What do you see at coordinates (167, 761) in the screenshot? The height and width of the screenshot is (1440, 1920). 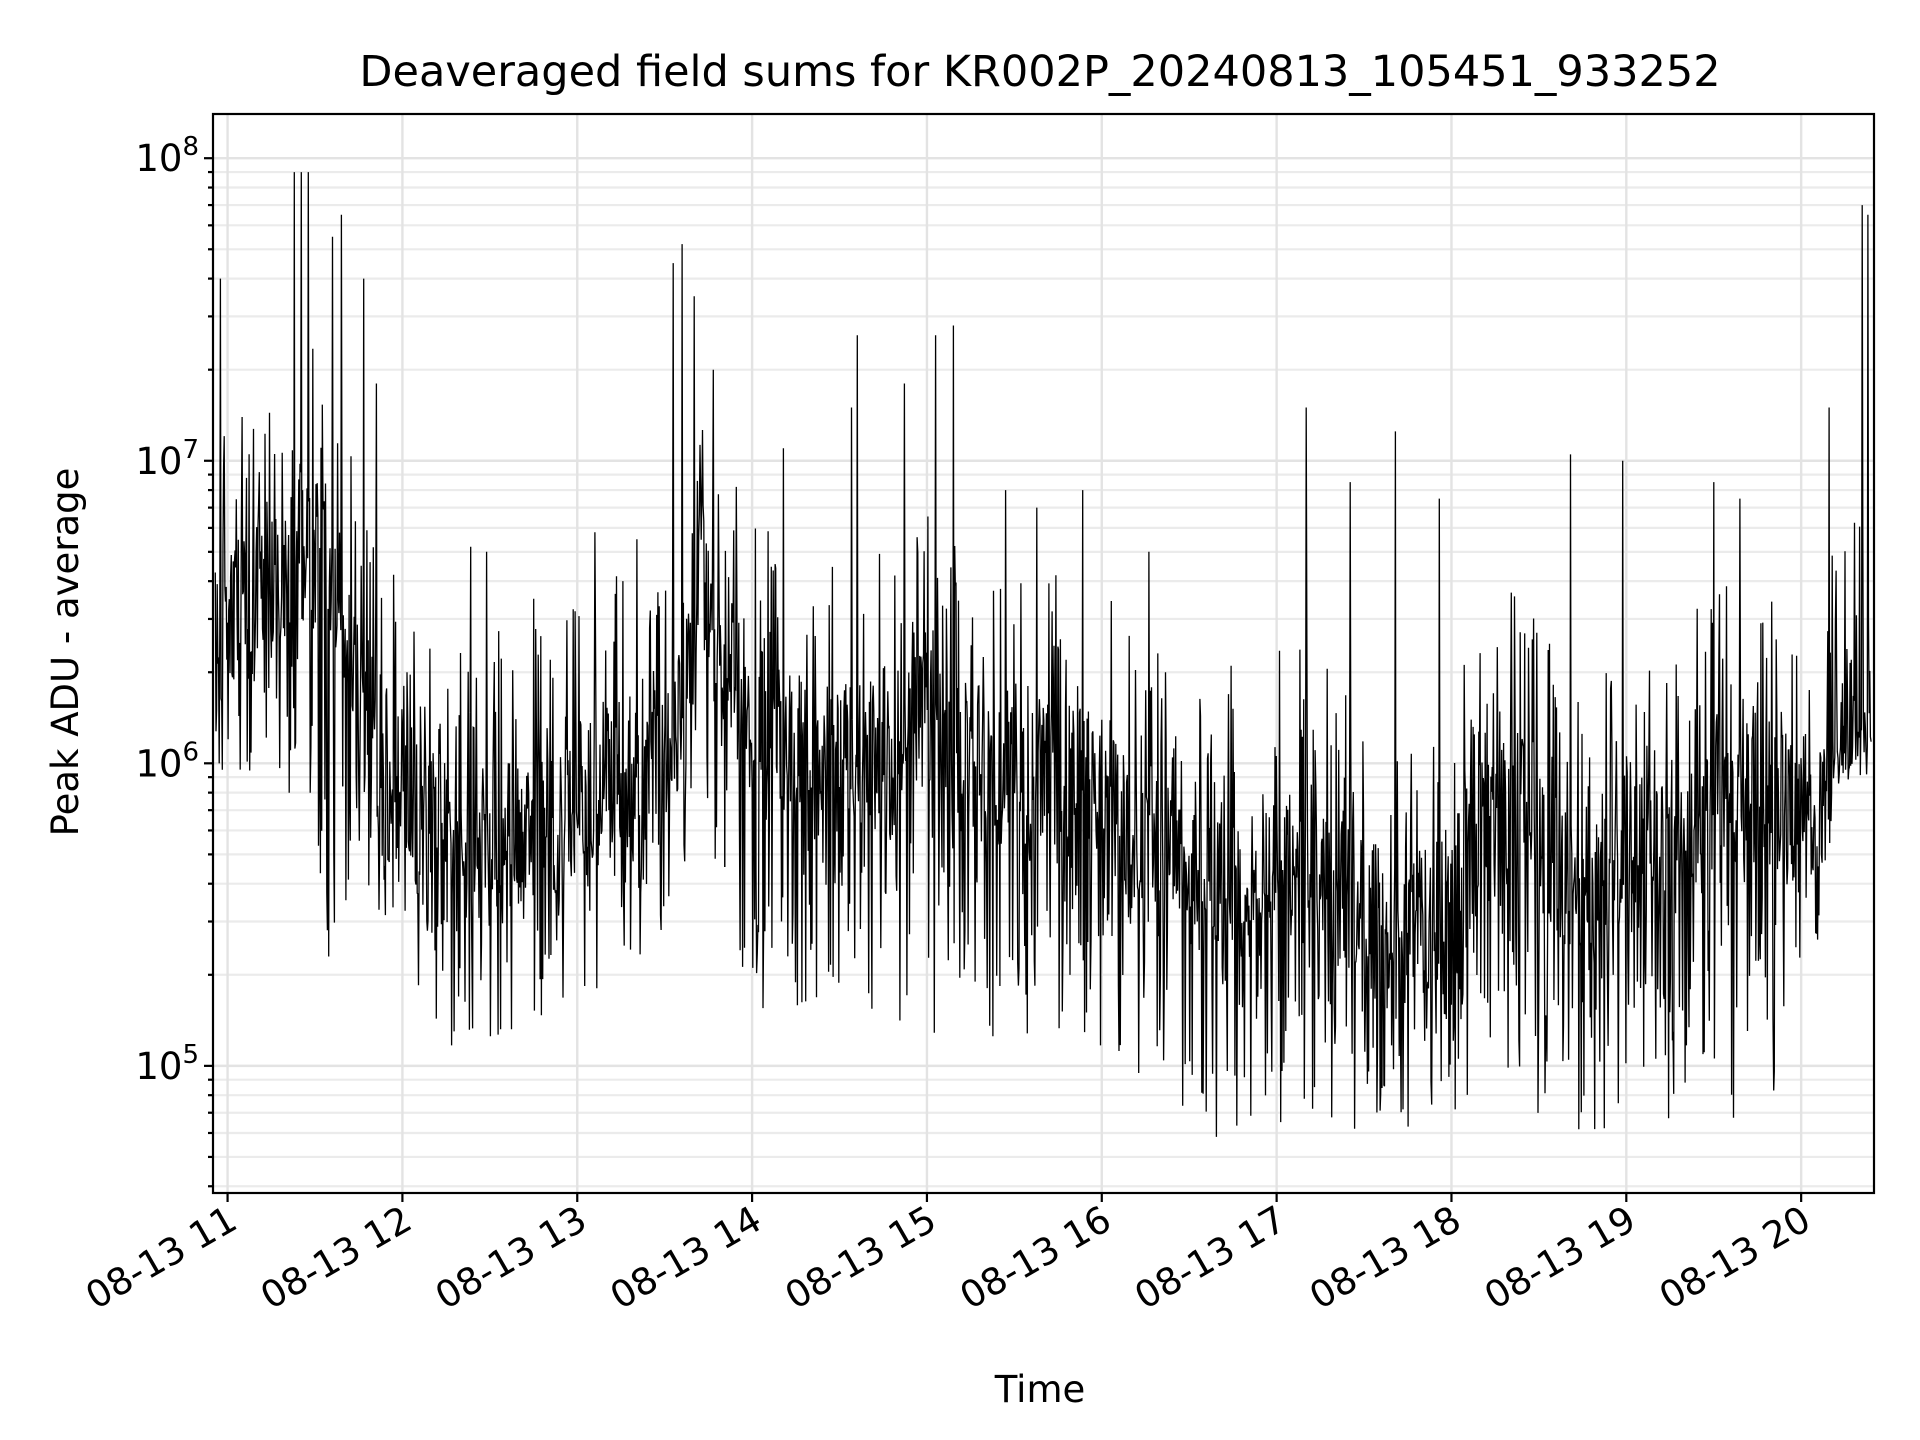 I see `y-tick-label: 106` at bounding box center [167, 761].